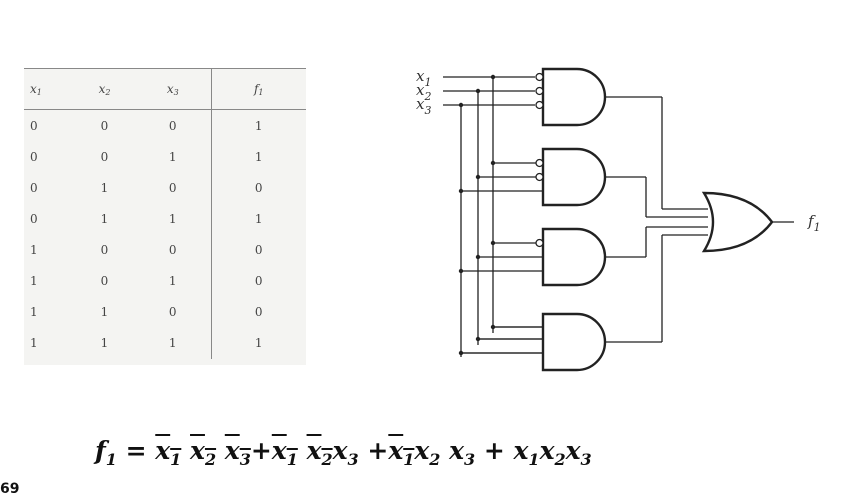 This screenshot has width=844, height=497. I want to click on or-gate, so click(737, 222).